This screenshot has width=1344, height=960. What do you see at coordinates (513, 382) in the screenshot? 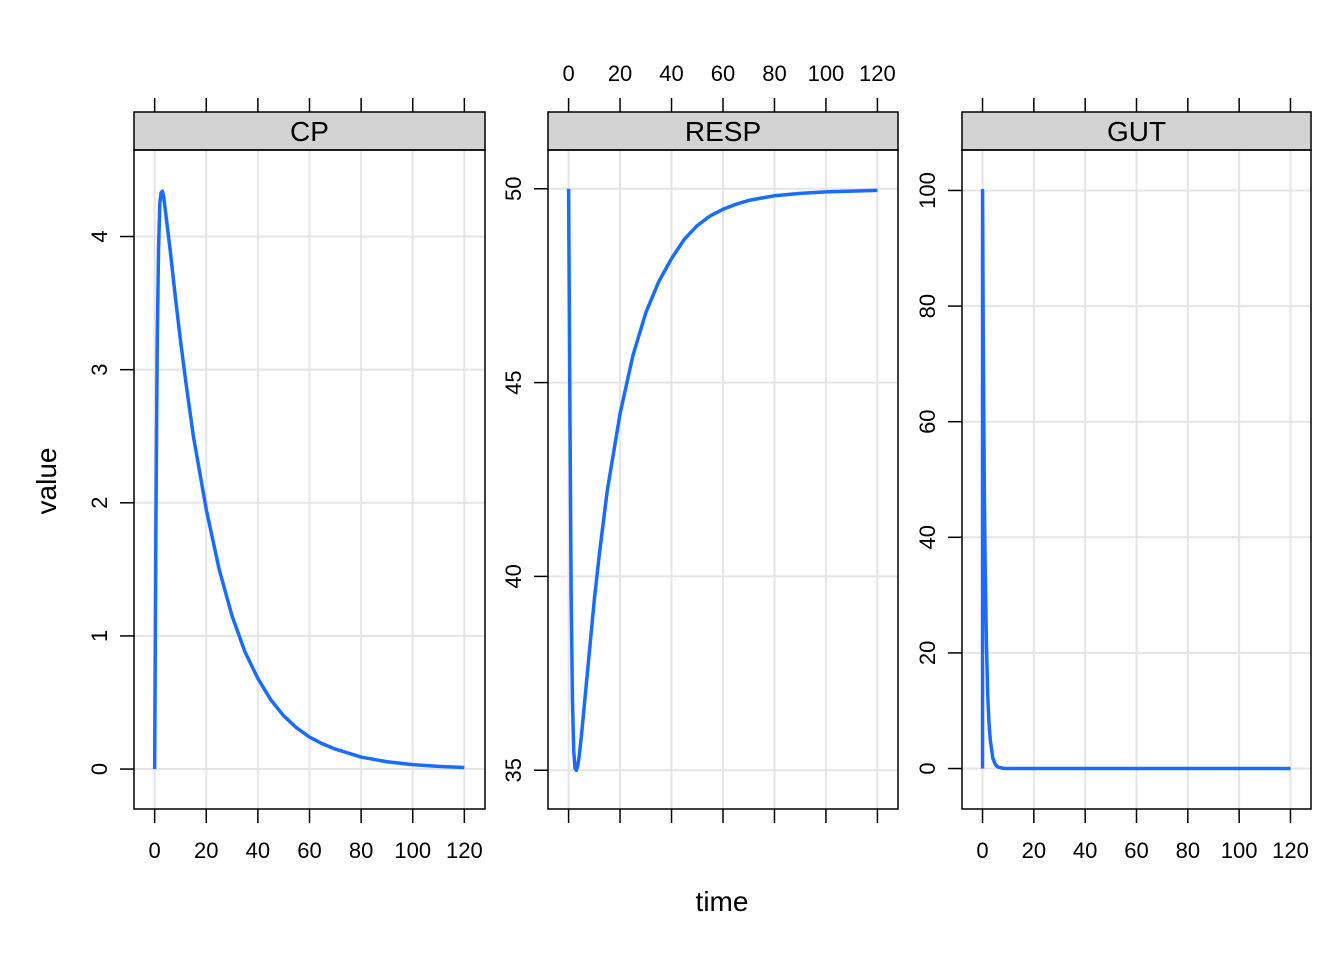
I see `y-tick-label: 45` at bounding box center [513, 382].